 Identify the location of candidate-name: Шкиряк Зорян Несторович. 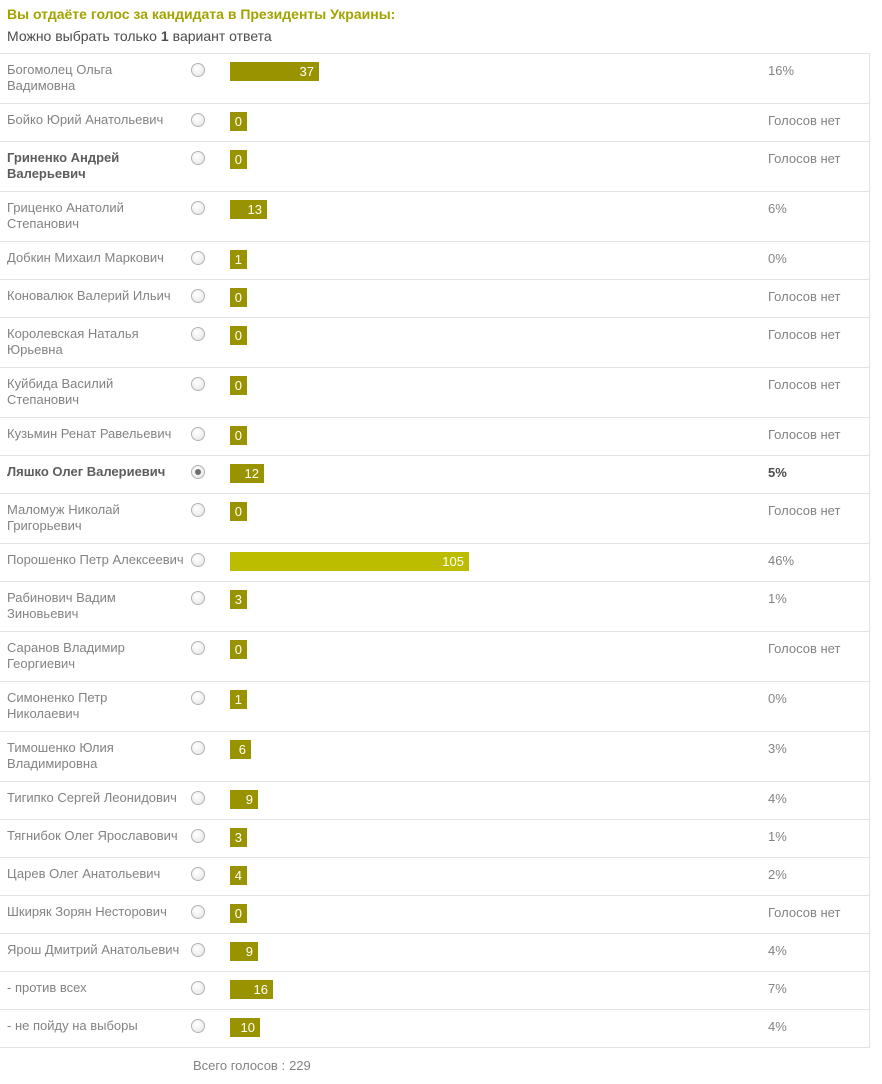
(87, 911).